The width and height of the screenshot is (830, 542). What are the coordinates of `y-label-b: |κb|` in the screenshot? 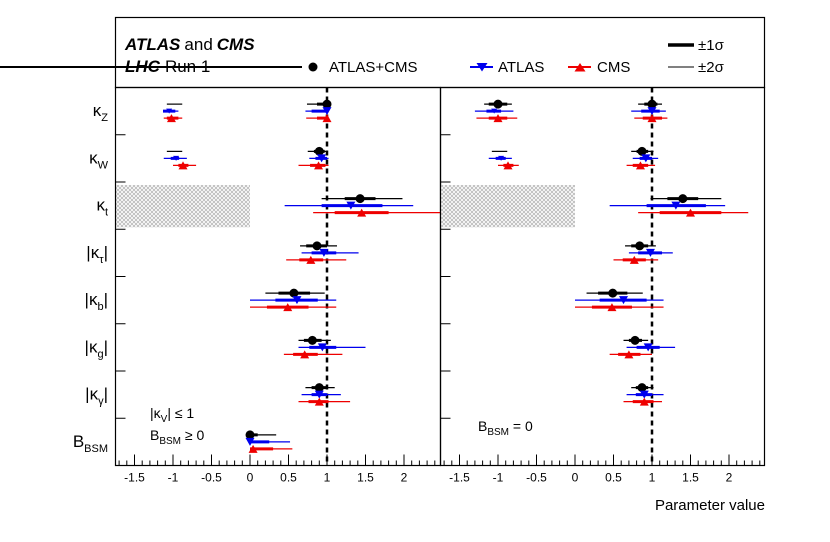 It's located at (96, 301).